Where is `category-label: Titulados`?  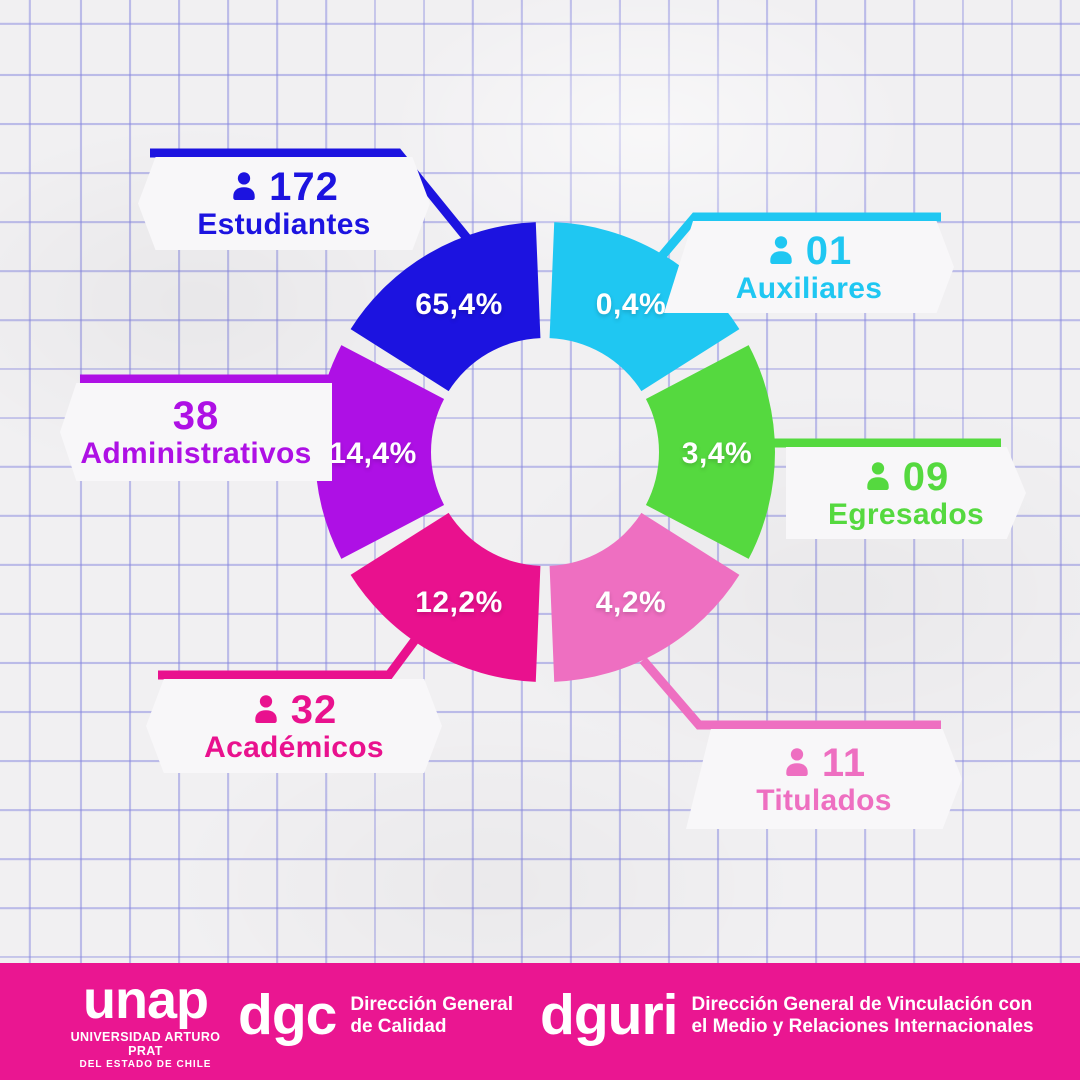
category-label: Titulados is located at coordinates (824, 800).